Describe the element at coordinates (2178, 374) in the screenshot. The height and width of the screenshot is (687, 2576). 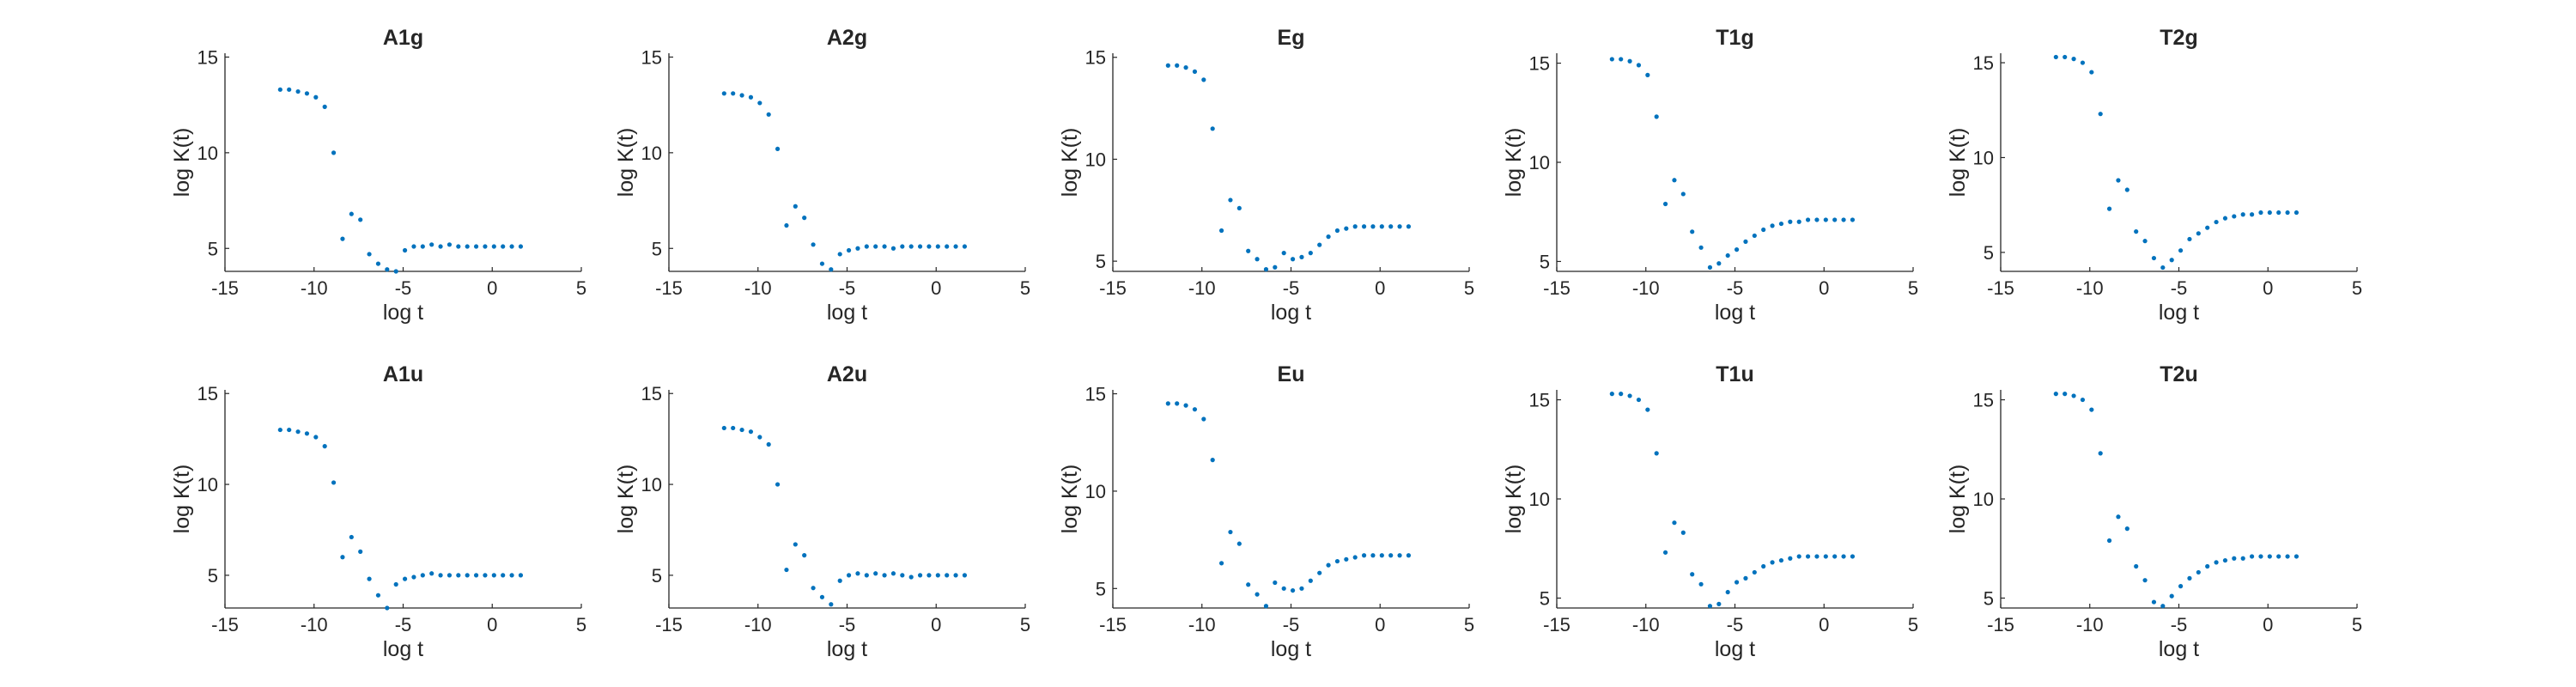
I see `panel-title: T2u` at that location.